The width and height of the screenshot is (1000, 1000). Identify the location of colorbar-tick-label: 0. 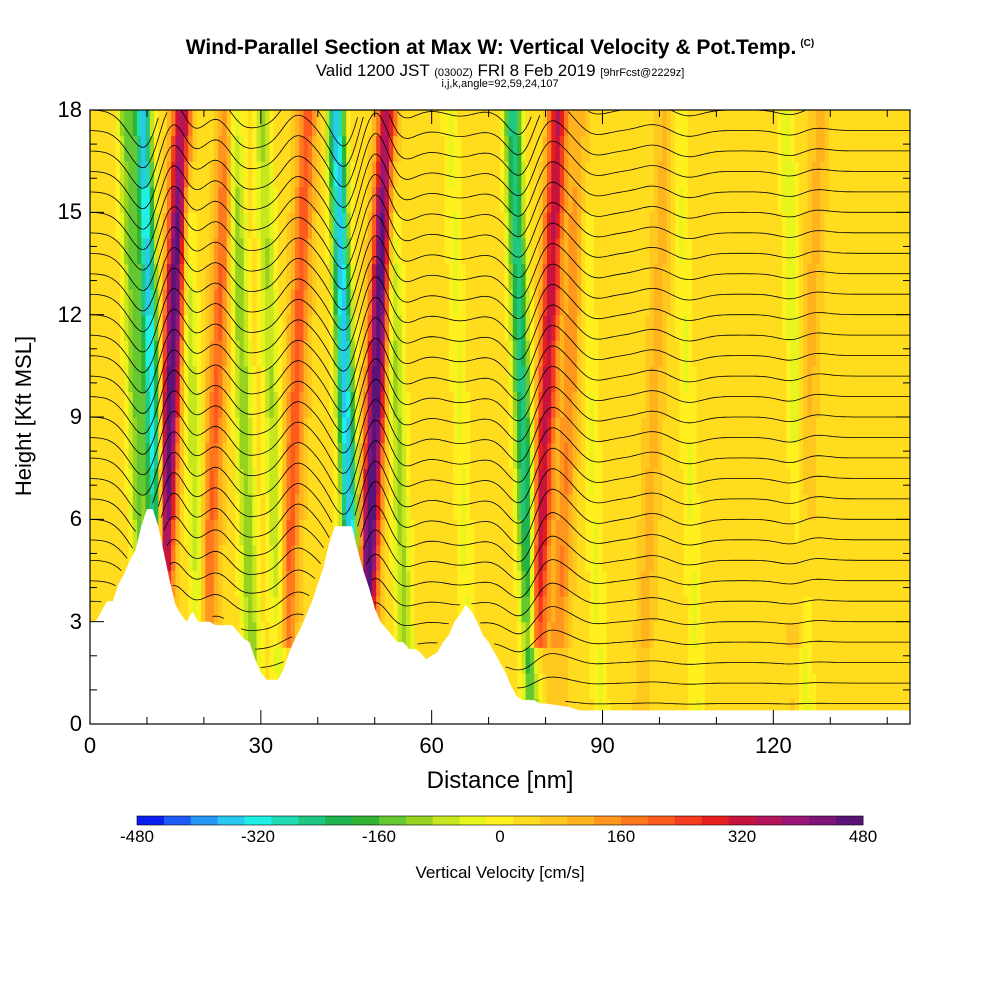
(500, 836).